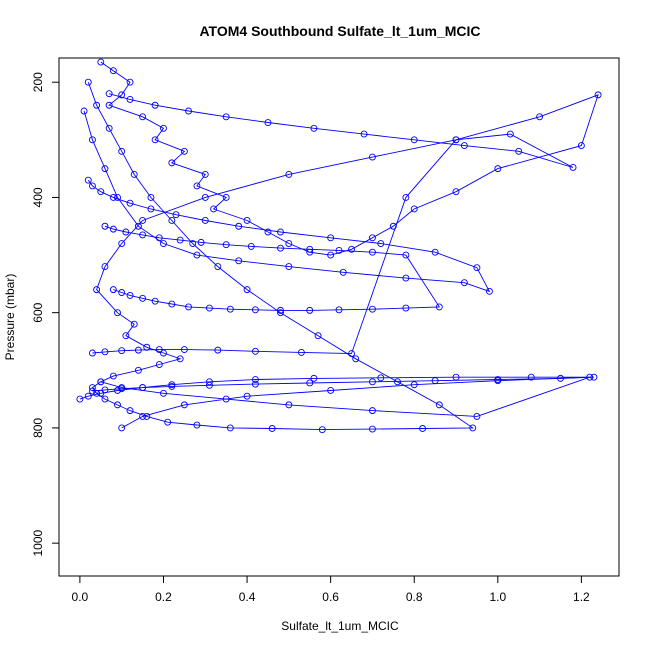  I want to click on x-tick-label: 0.6, so click(330, 597).